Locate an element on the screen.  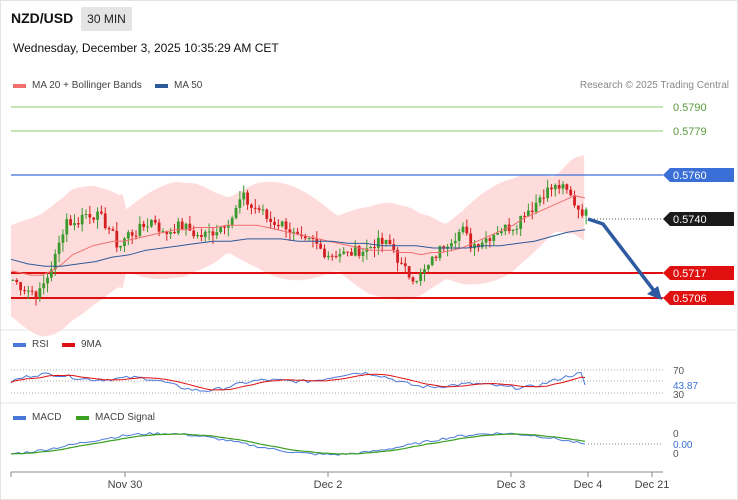
ma20-line is located at coordinates (298, 235).